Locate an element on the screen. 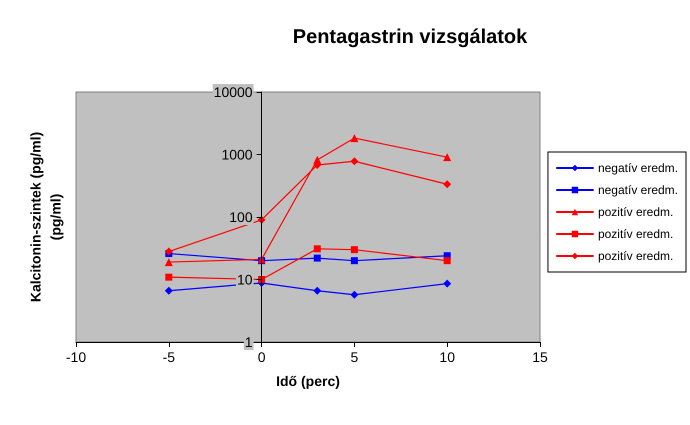 The image size is (690, 425). x-axis-title: Idő (perc) is located at coordinates (308, 381).